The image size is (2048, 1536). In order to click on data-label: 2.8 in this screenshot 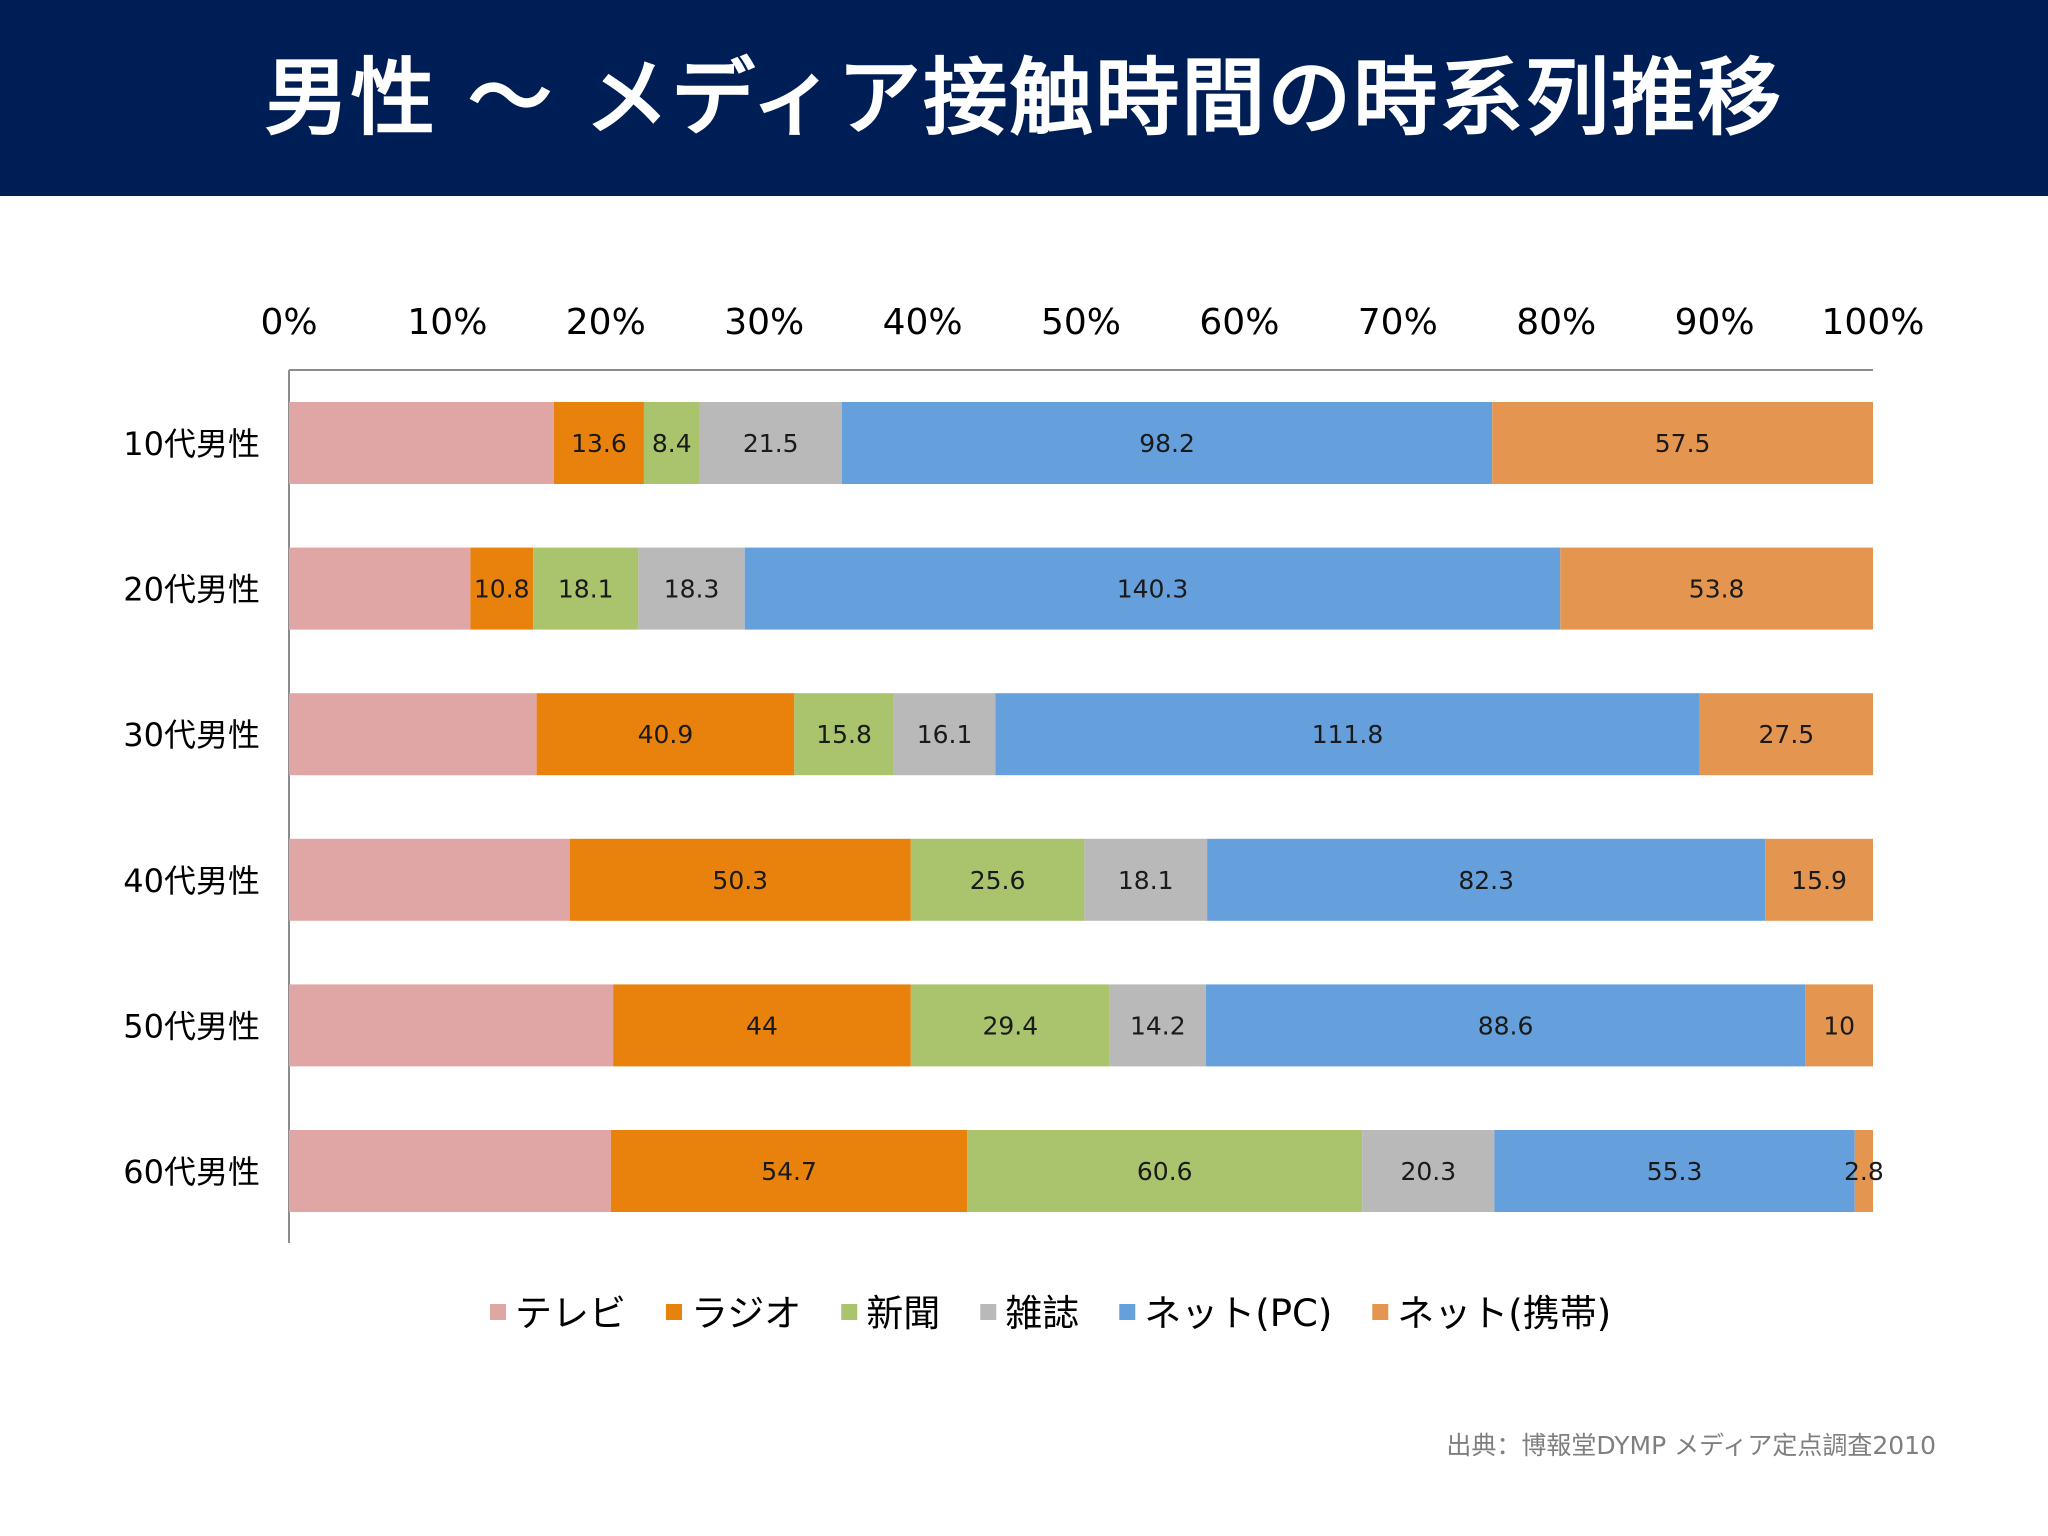, I will do `click(1864, 1171)`.